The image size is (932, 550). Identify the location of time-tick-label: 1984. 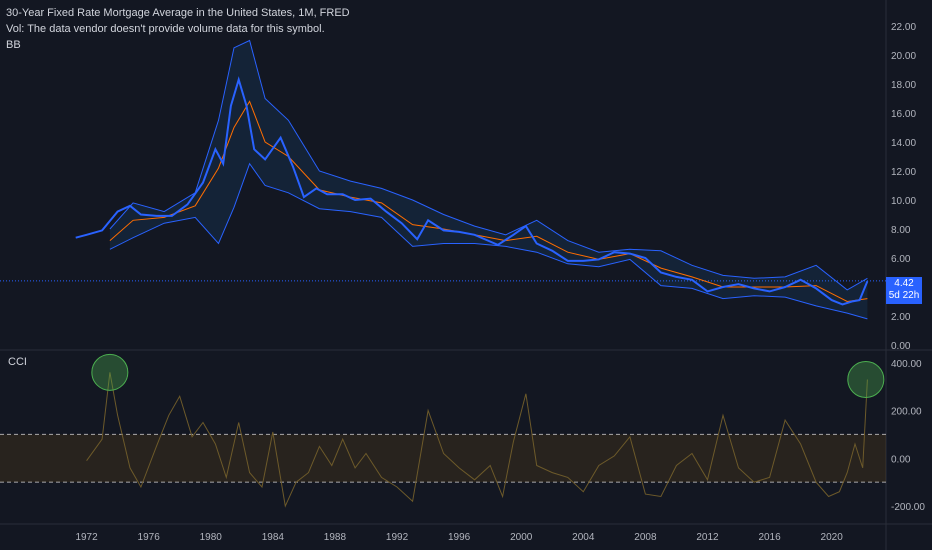
(273, 537).